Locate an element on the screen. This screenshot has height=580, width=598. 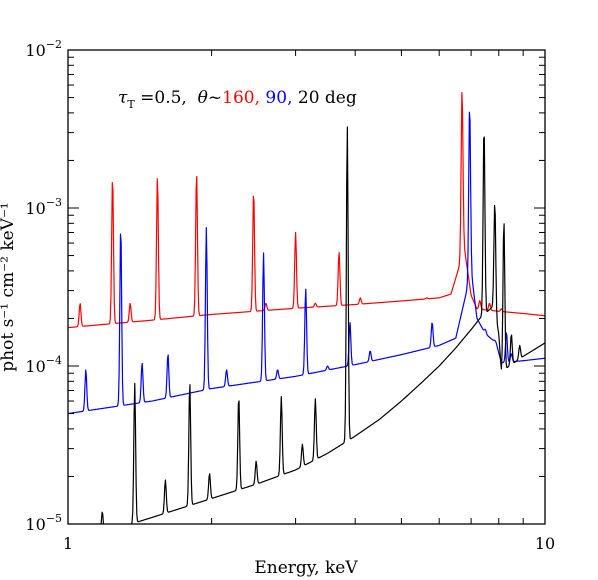
x-tick-label-1: 1 is located at coordinates (68, 543).